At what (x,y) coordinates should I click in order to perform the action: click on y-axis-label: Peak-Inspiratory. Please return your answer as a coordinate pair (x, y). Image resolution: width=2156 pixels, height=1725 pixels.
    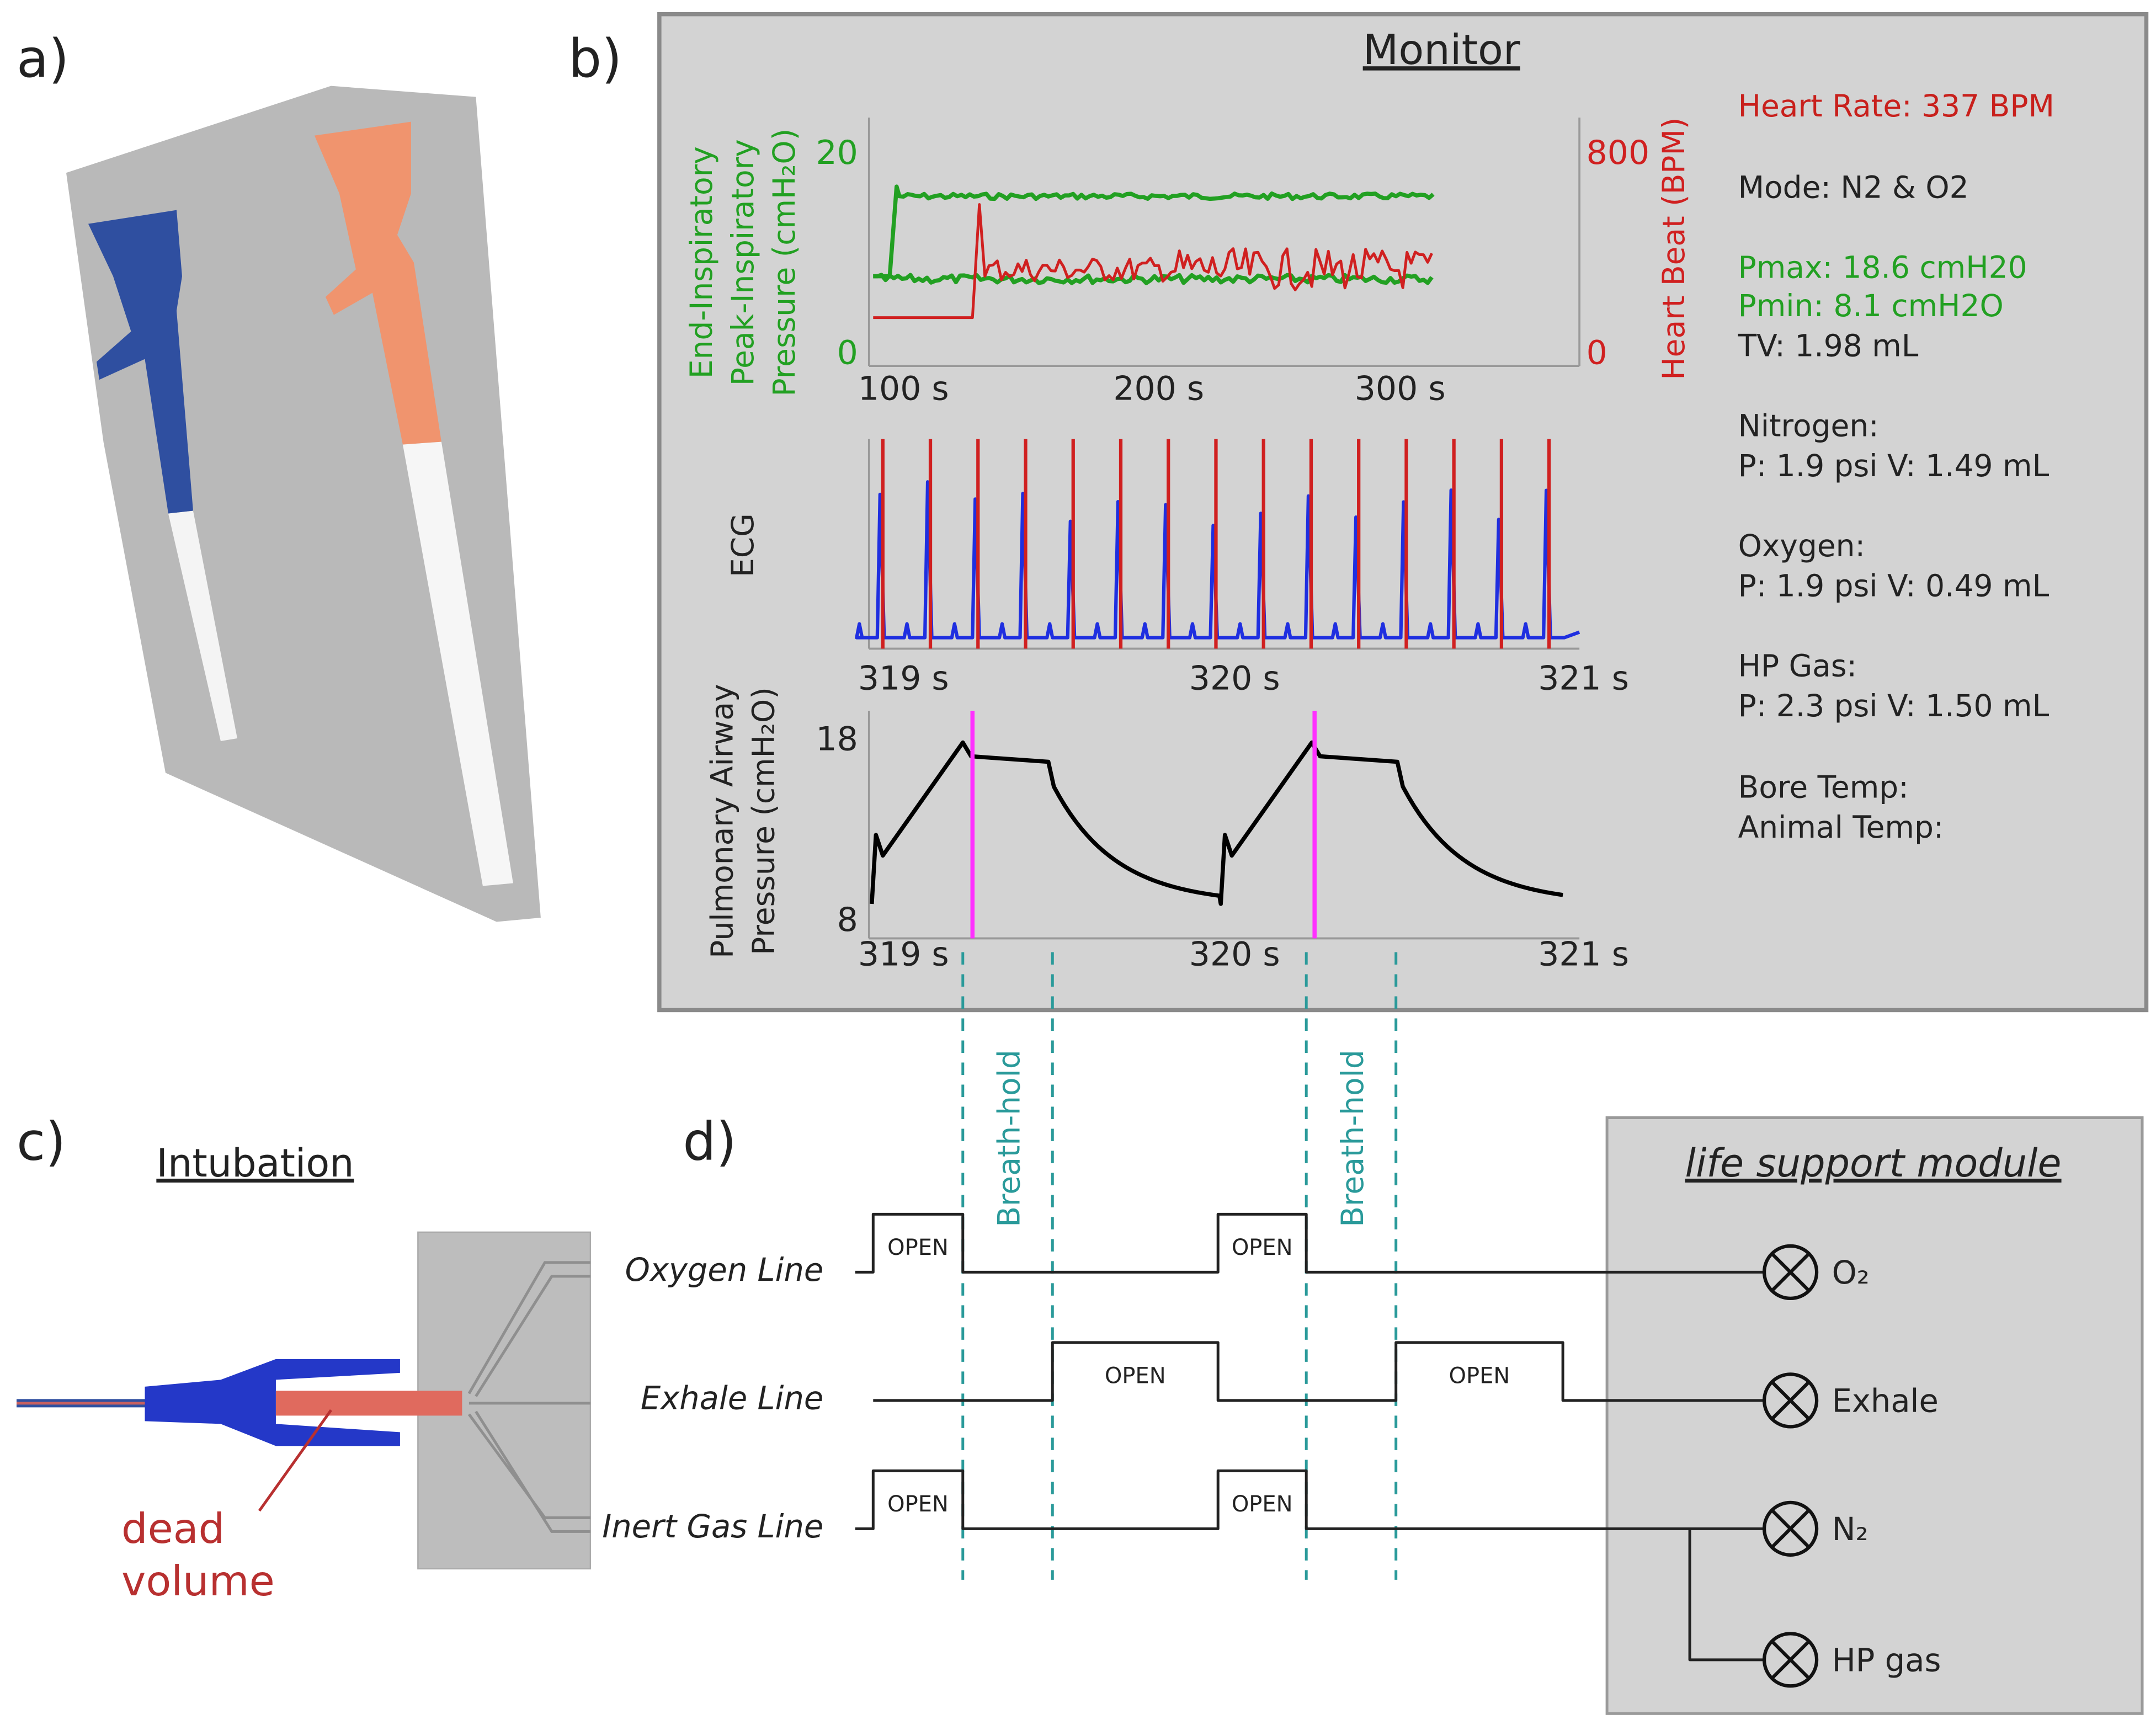
    Looking at the image, I should click on (742, 262).